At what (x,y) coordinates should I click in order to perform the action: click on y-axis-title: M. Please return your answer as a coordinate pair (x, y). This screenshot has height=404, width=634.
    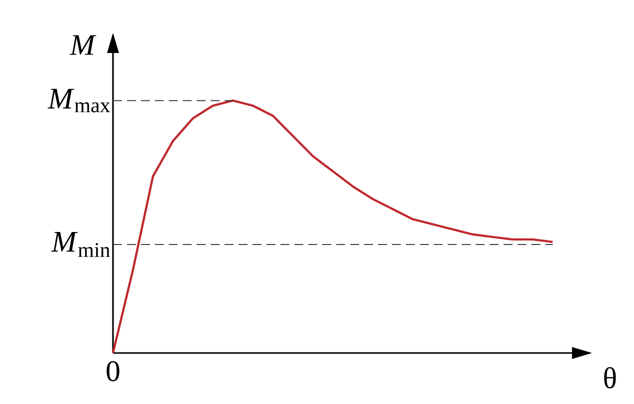
    Looking at the image, I should click on (83, 45).